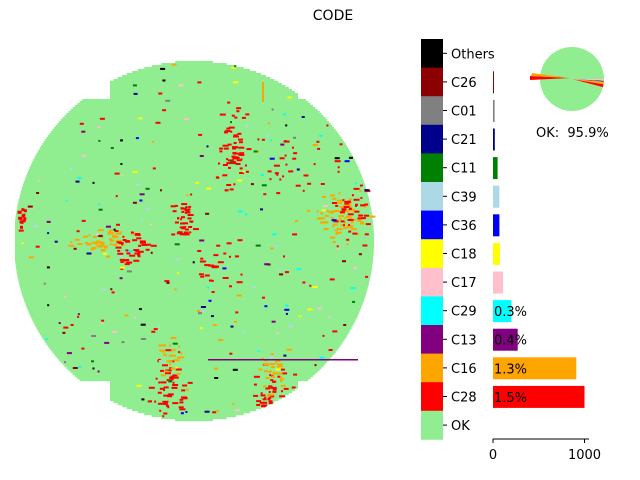 This screenshot has width=640, height=480. What do you see at coordinates (432, 168) in the screenshot?
I see `legend-swatch-c11` at bounding box center [432, 168].